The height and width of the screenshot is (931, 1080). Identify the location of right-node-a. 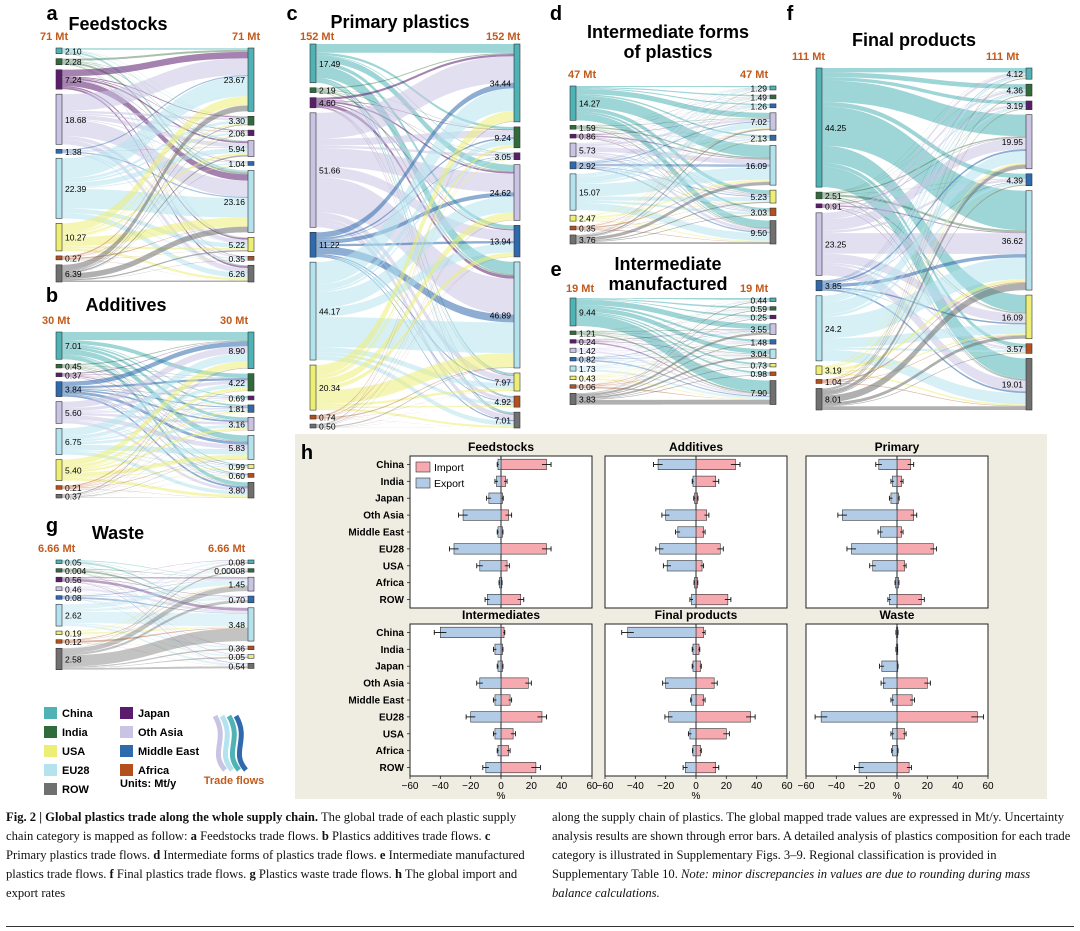
(251, 258).